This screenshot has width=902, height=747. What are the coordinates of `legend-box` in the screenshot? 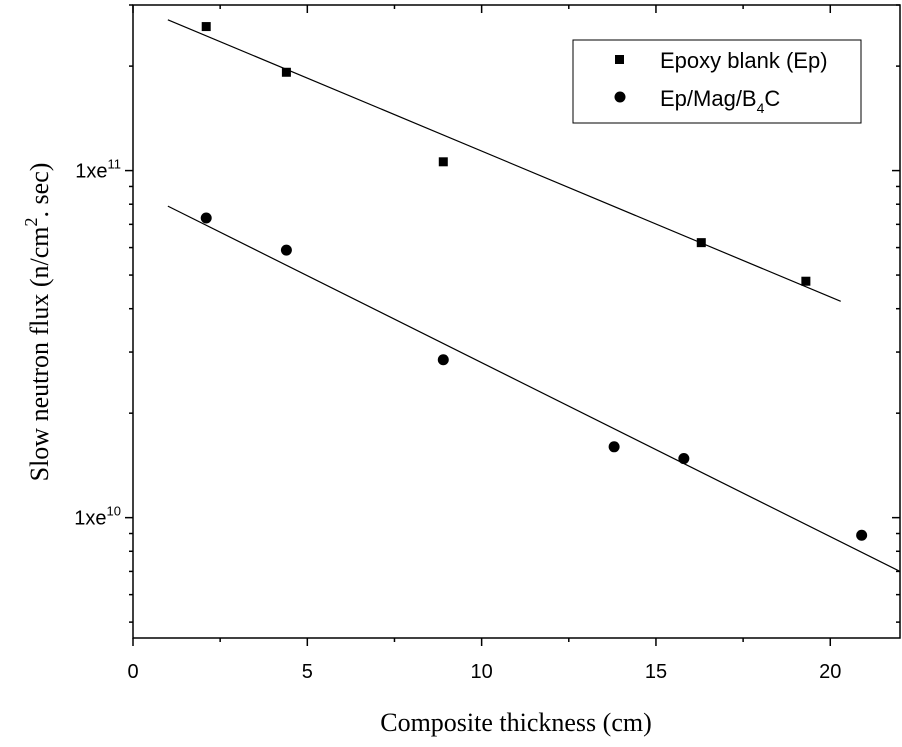 It's located at (717, 81).